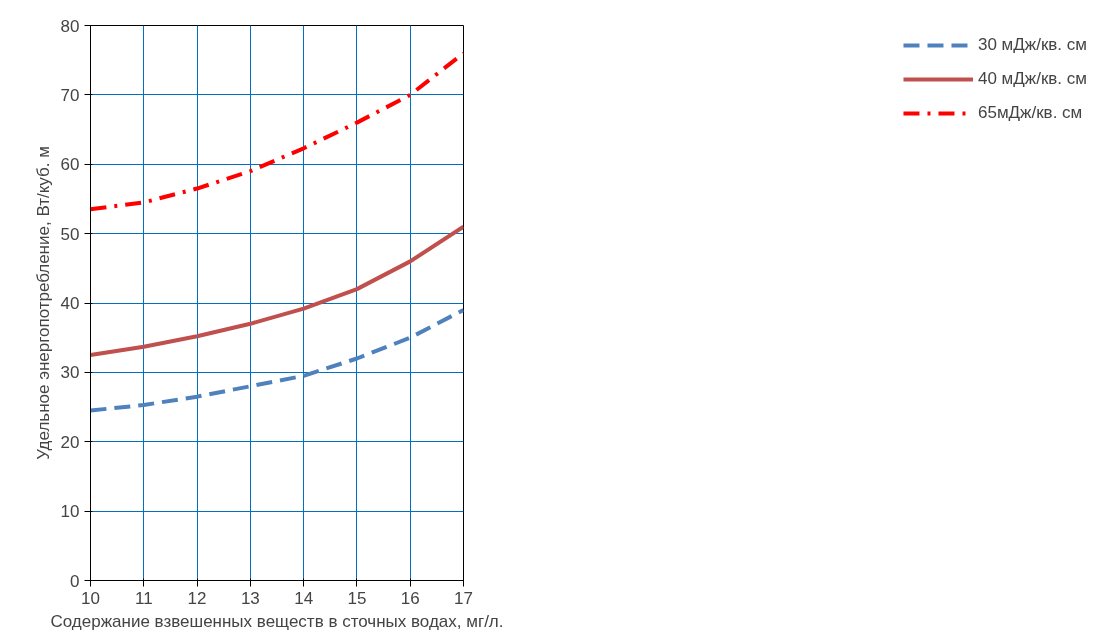 The height and width of the screenshot is (633, 1097). I want to click on x-tick-label: 13, so click(250, 598).